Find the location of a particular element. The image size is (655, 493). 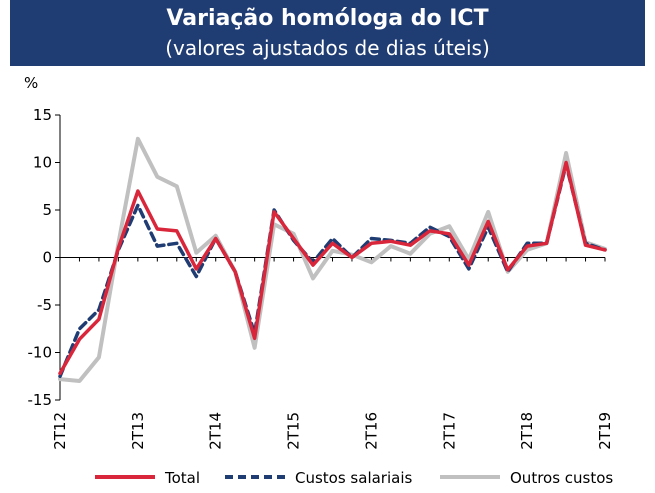

legend-label: Outros custos is located at coordinates (561, 478).